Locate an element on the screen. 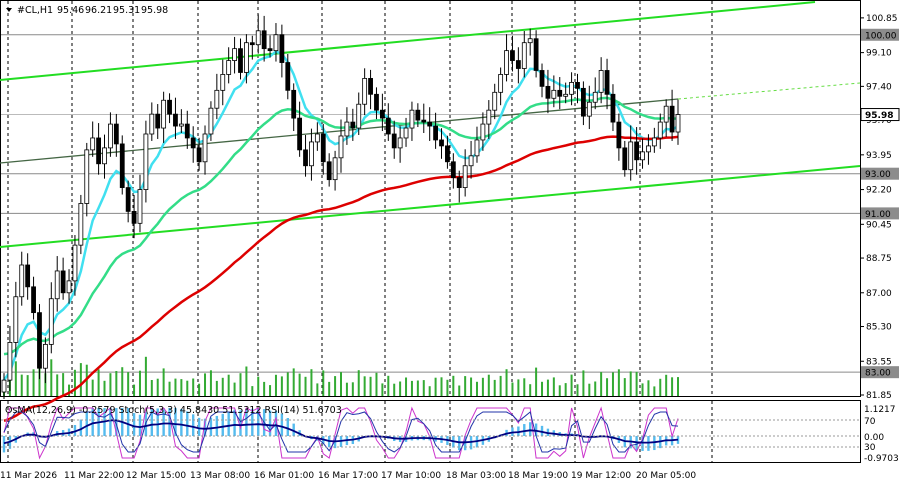 The image size is (900, 485). price-tick-label-10: 83.55 is located at coordinates (879, 362).